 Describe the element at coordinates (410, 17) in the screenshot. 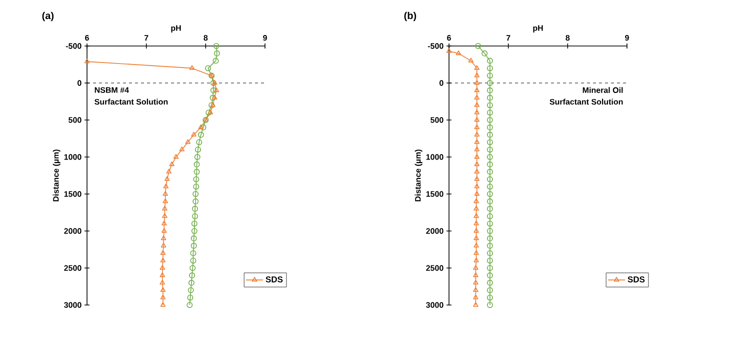

I see `chart-title: (b)` at that location.